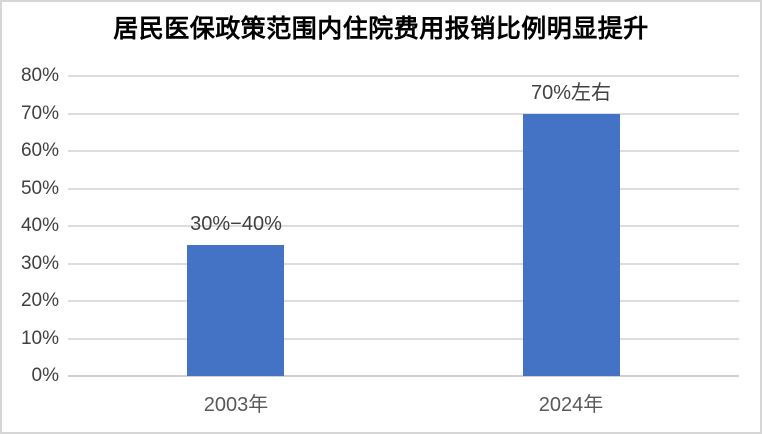  I want to click on x-axis-label-2003年: 2003年, so click(236, 405).